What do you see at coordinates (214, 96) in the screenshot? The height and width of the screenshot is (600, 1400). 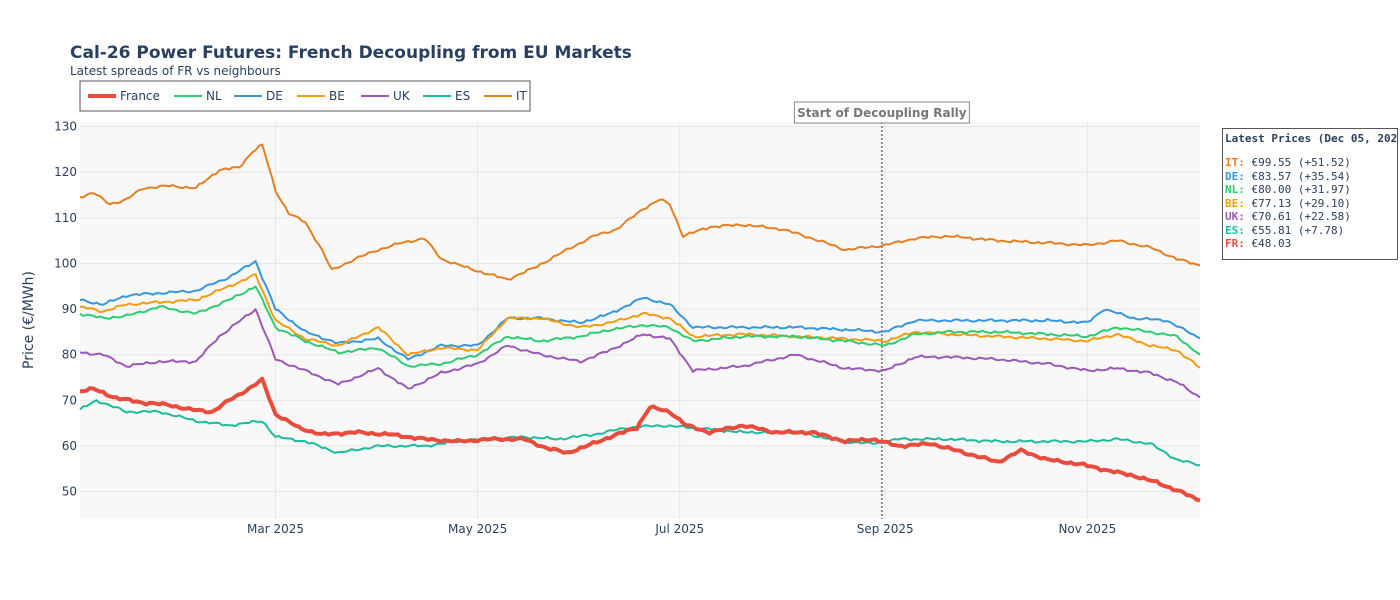 I see `legend-label-nl: NL` at bounding box center [214, 96].